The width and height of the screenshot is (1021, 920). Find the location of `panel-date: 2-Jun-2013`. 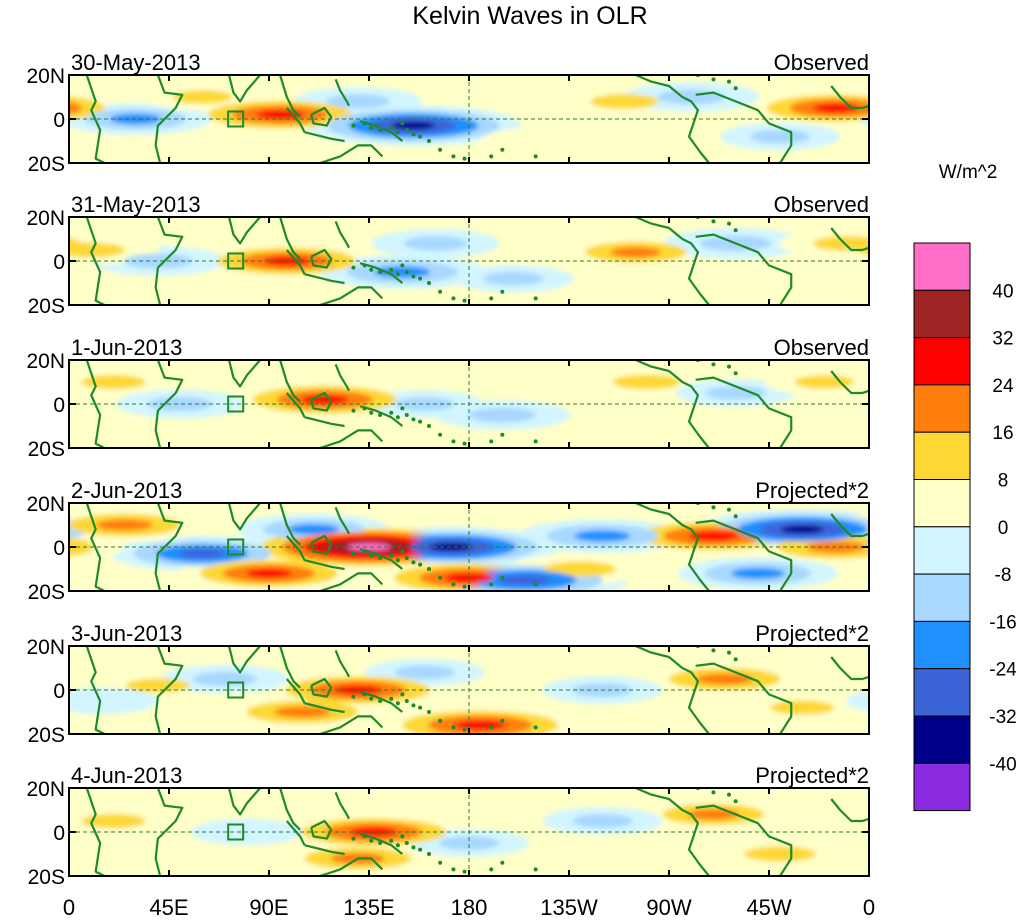

panel-date: 2-Jun-2013 is located at coordinates (126, 490).